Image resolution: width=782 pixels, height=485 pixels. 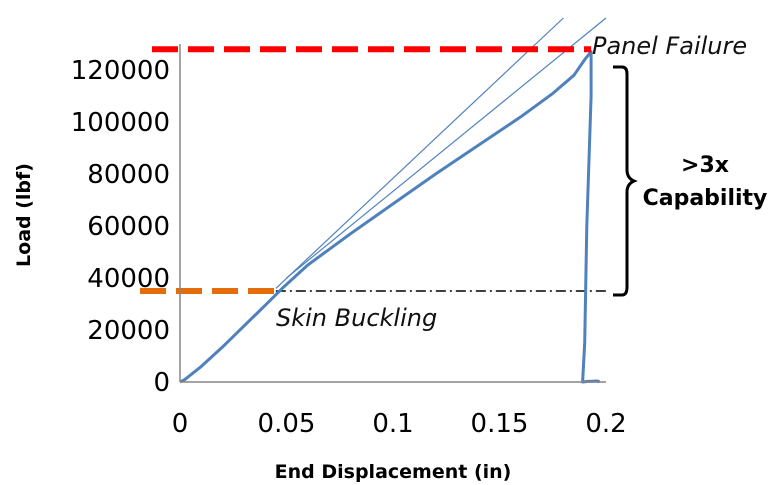 I want to click on panel-failure-label: Panel Failure, so click(x=669, y=46).